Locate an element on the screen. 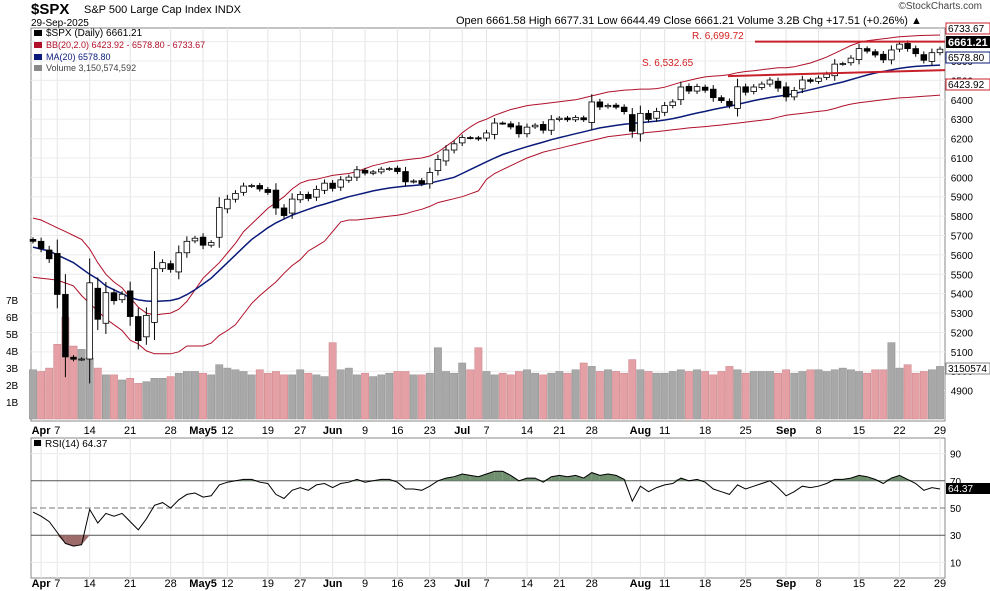  volume-tag-box is located at coordinates (967, 368).